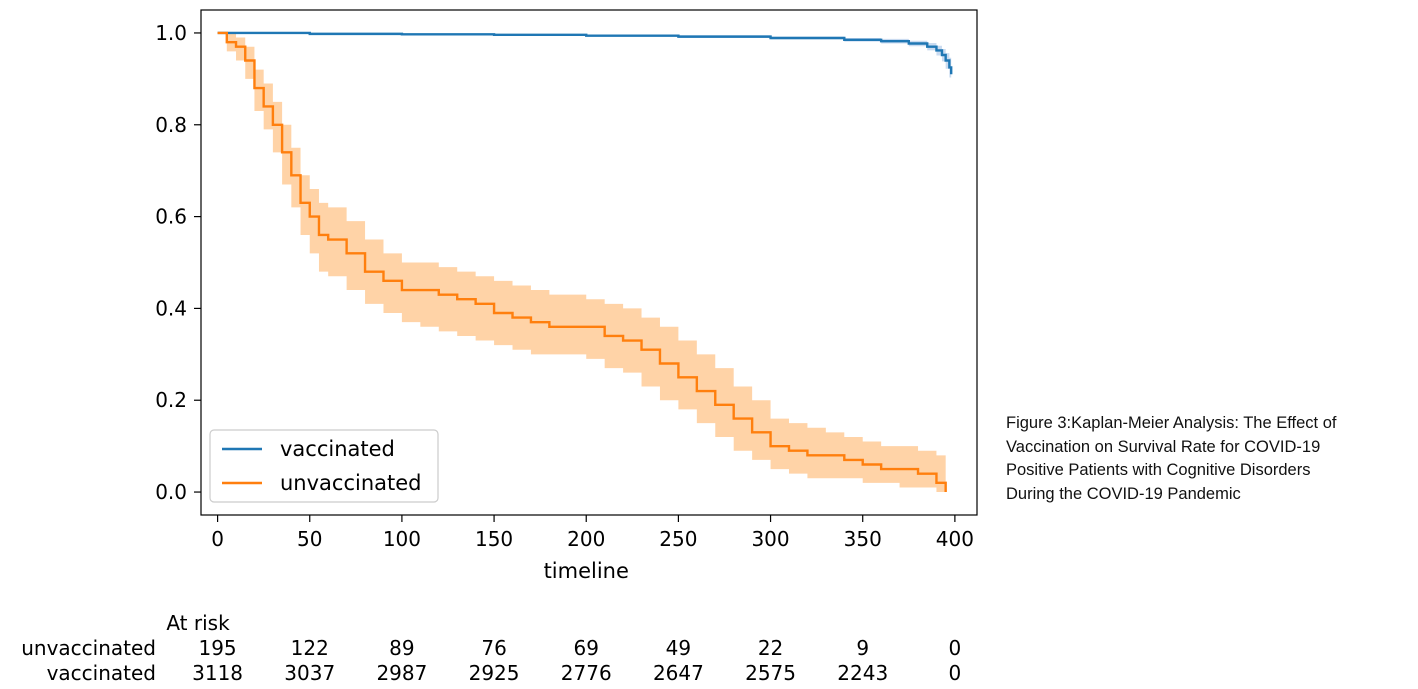 This screenshot has height=689, width=1418. What do you see at coordinates (217, 539) in the screenshot?
I see `x-tick-label: 0` at bounding box center [217, 539].